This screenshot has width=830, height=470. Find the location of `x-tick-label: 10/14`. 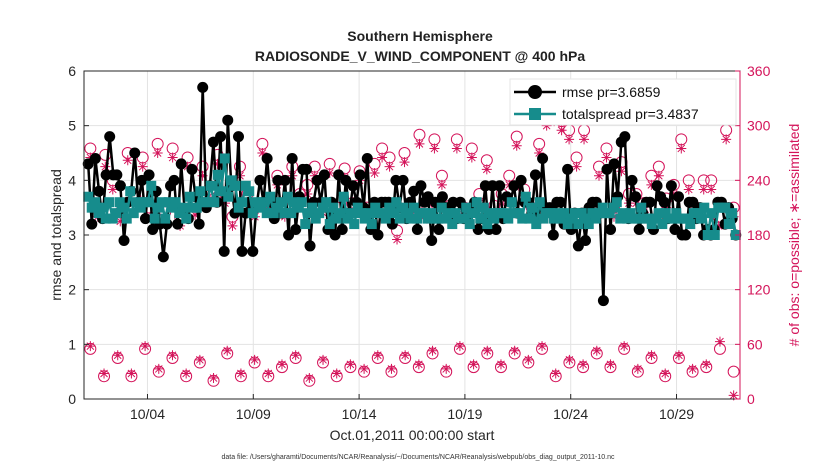

x-tick-label: 10/14 is located at coordinates (359, 414).